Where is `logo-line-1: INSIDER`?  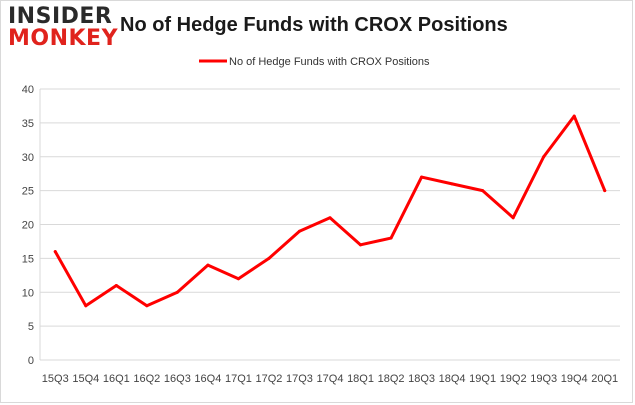 logo-line-1: INSIDER is located at coordinates (60, 16).